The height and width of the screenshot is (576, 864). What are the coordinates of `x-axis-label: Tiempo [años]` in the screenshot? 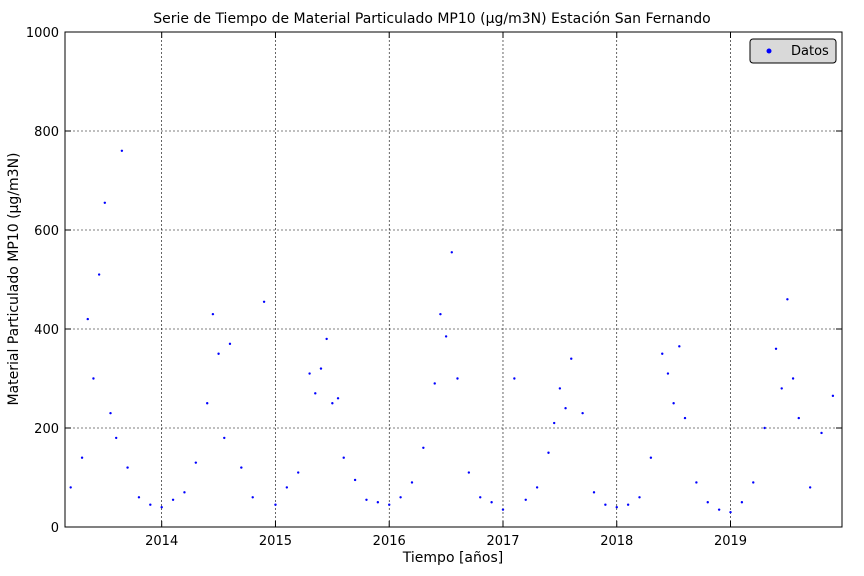 It's located at (452, 558).